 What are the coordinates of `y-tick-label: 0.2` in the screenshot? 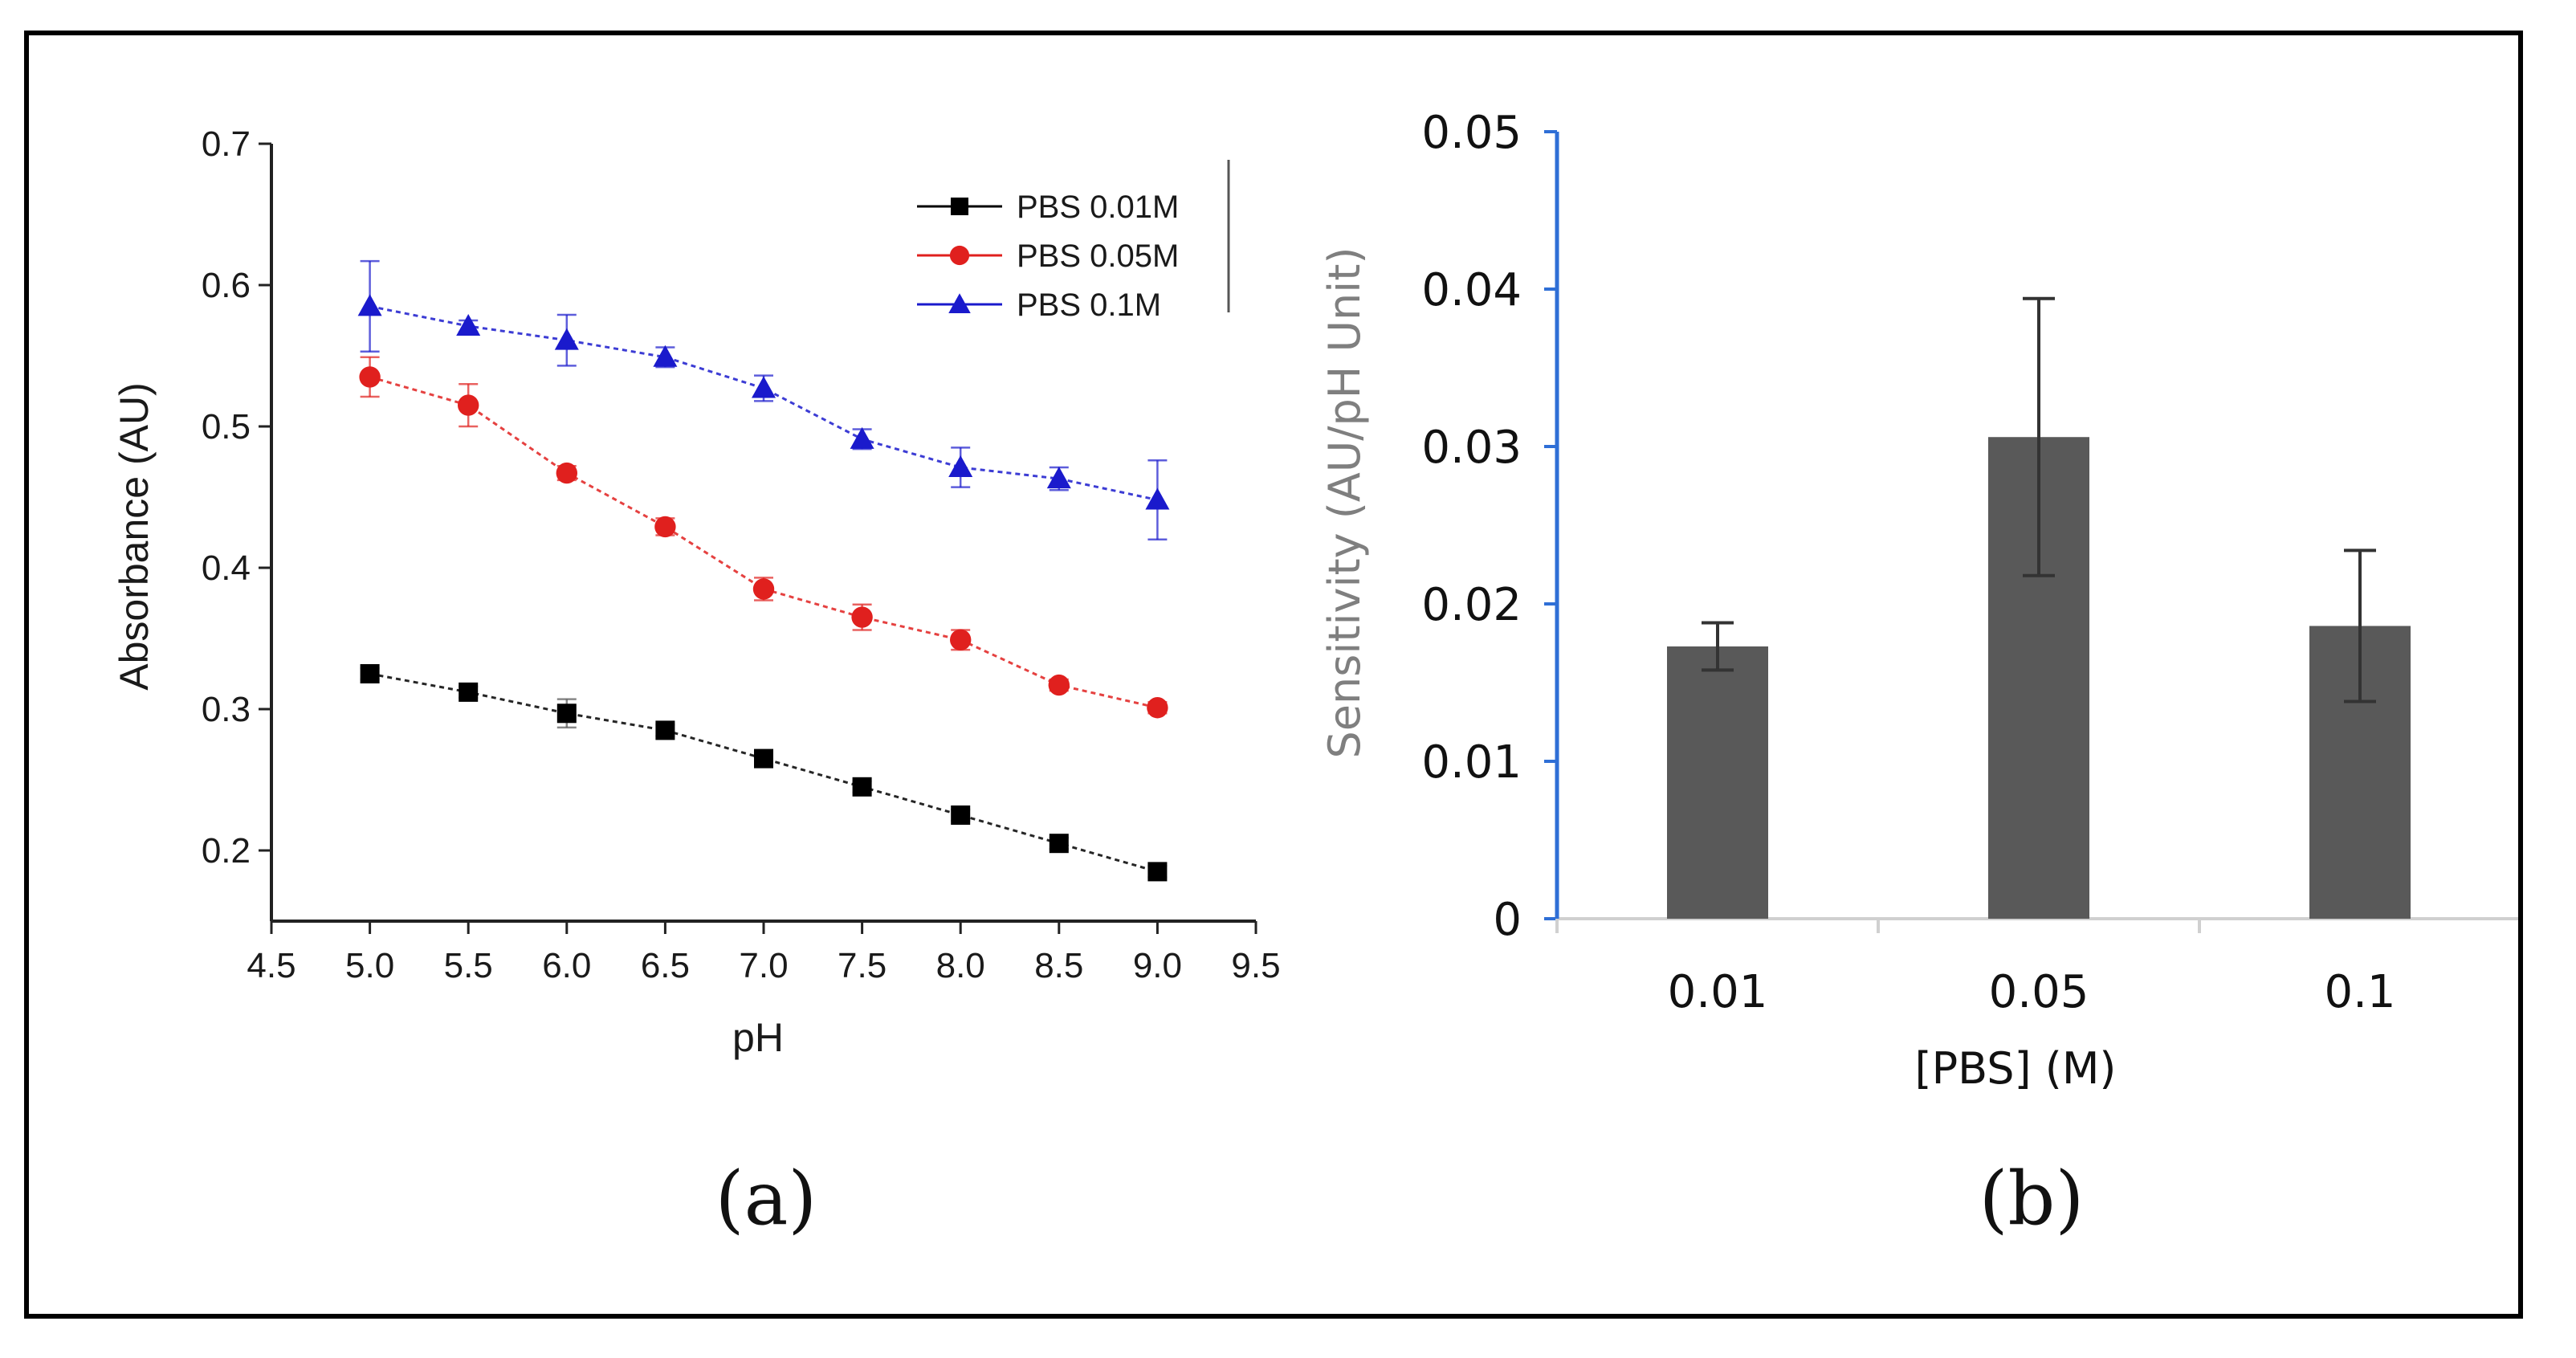 It's located at (226, 851).